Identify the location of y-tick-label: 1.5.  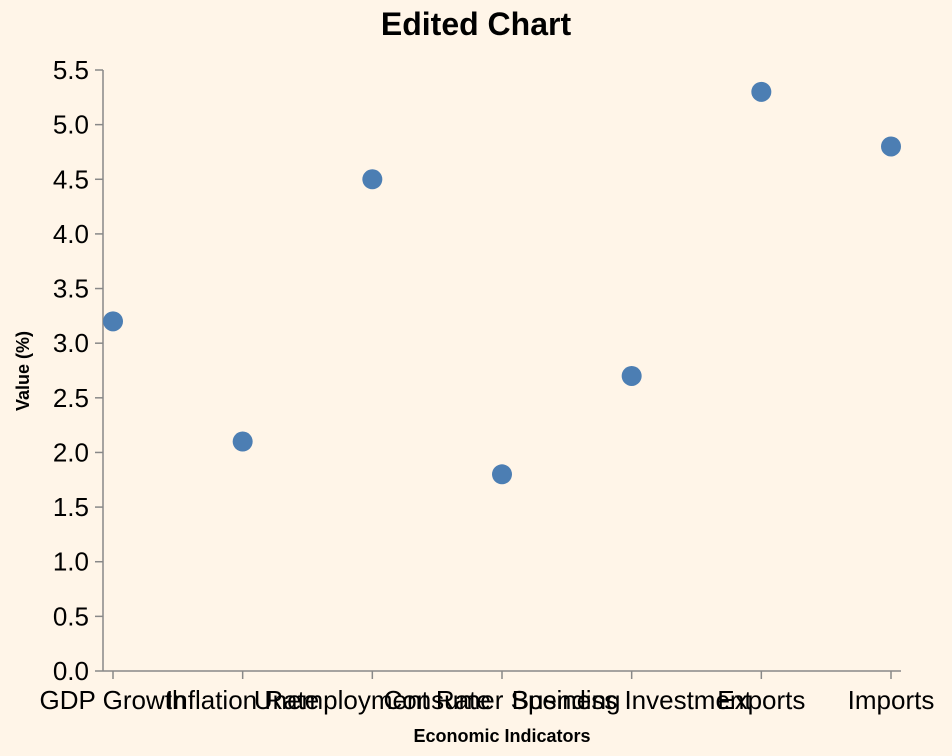
(71, 507).